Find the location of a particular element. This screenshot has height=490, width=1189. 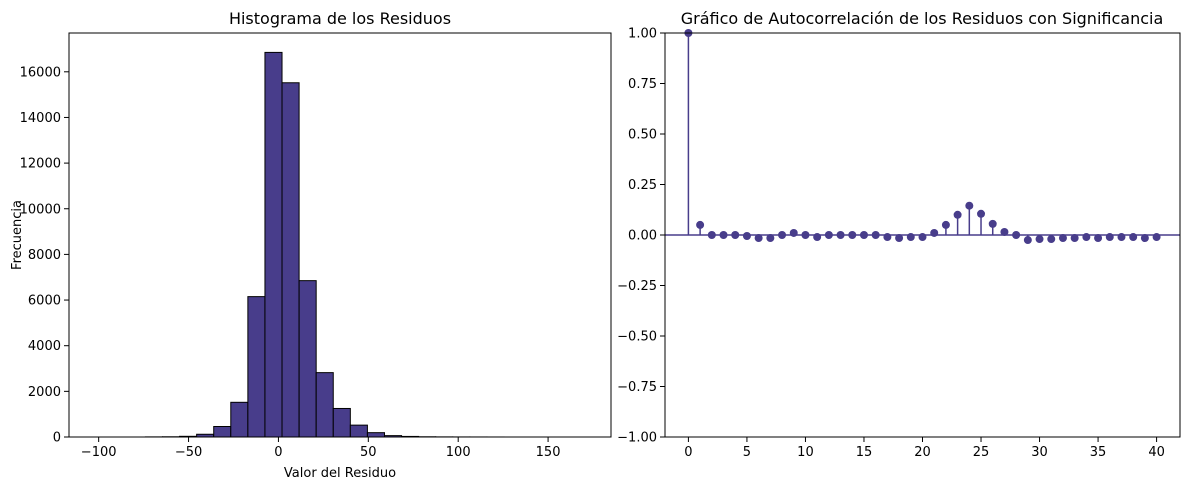

histogram-xtick-label: 0 is located at coordinates (278, 452).